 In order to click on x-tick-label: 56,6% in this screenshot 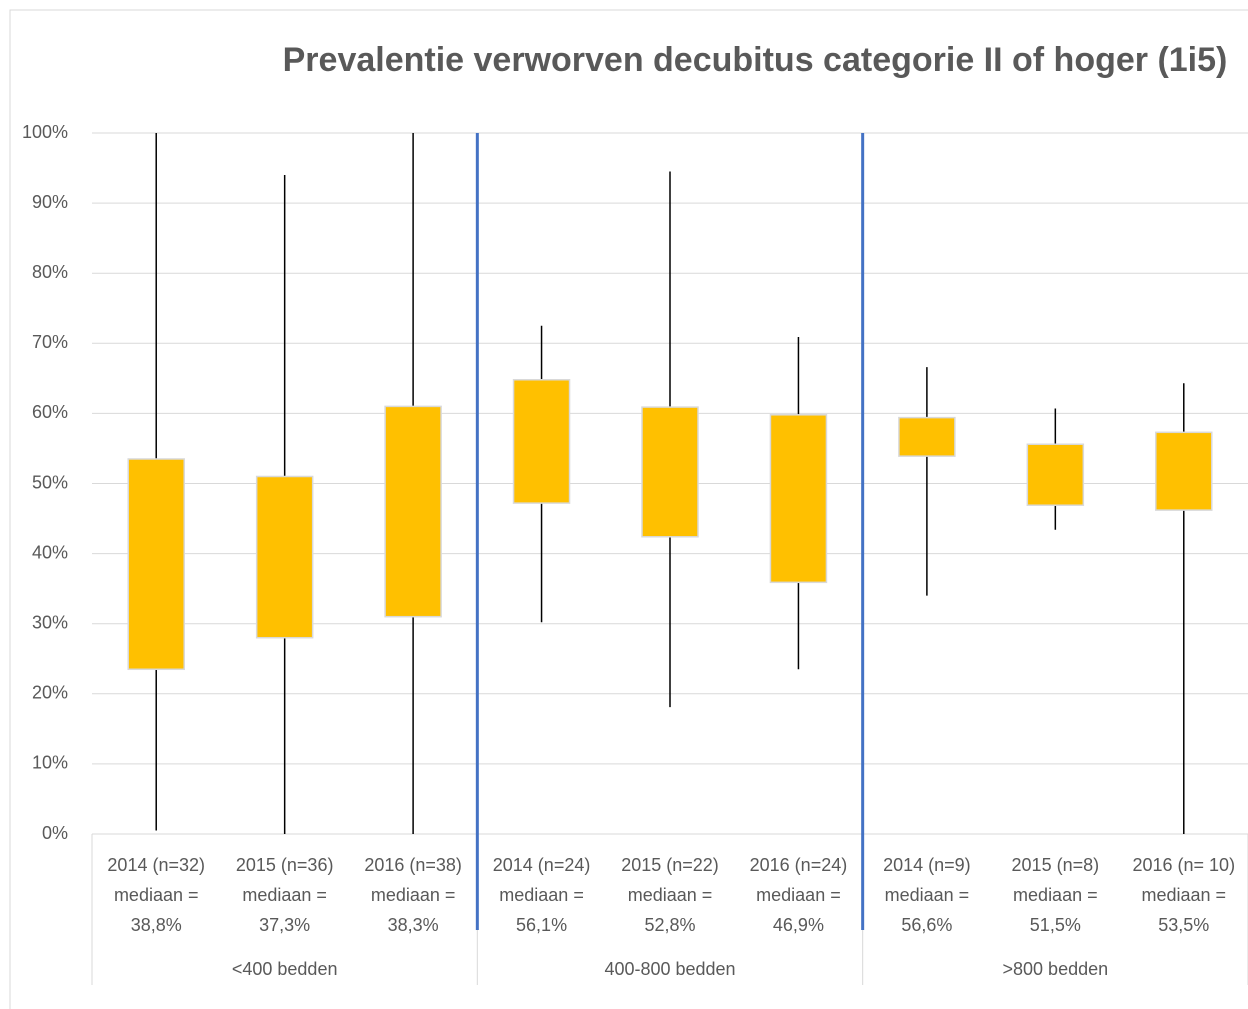, I will do `click(926, 925)`.